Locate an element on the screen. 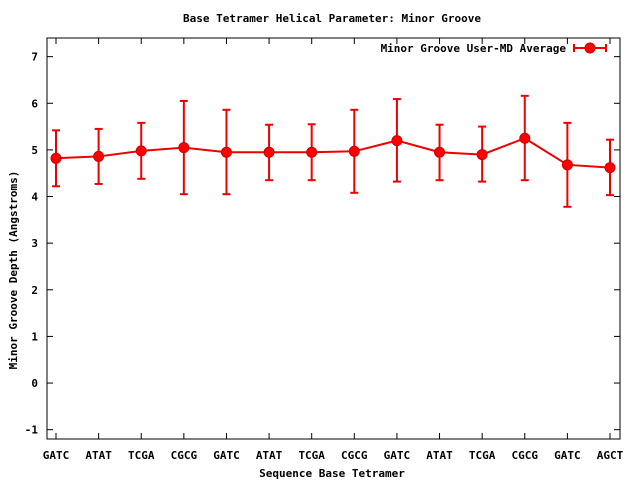 Image resolution: width=640 pixels, height=480 pixels. y-tick-label: 7 is located at coordinates (34, 57).